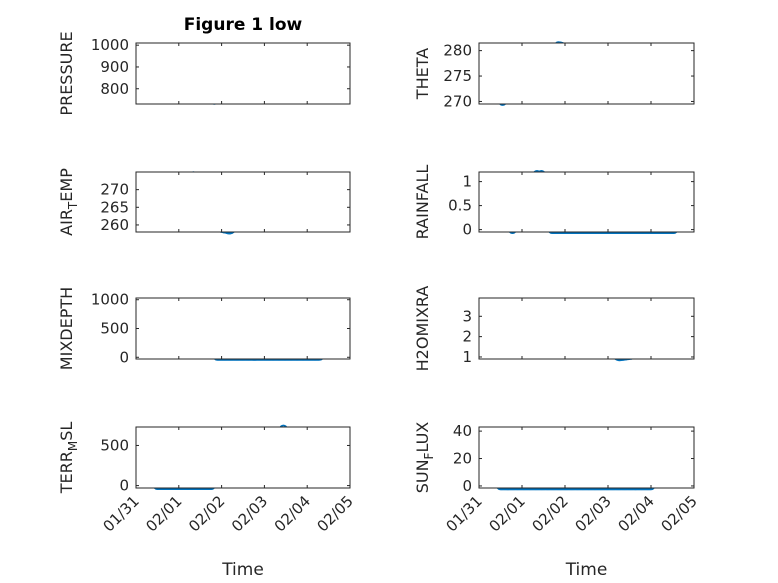 This screenshot has width=778, height=583. I want to click on terr_msl-x-tick-label: 02/01, so click(163, 513).